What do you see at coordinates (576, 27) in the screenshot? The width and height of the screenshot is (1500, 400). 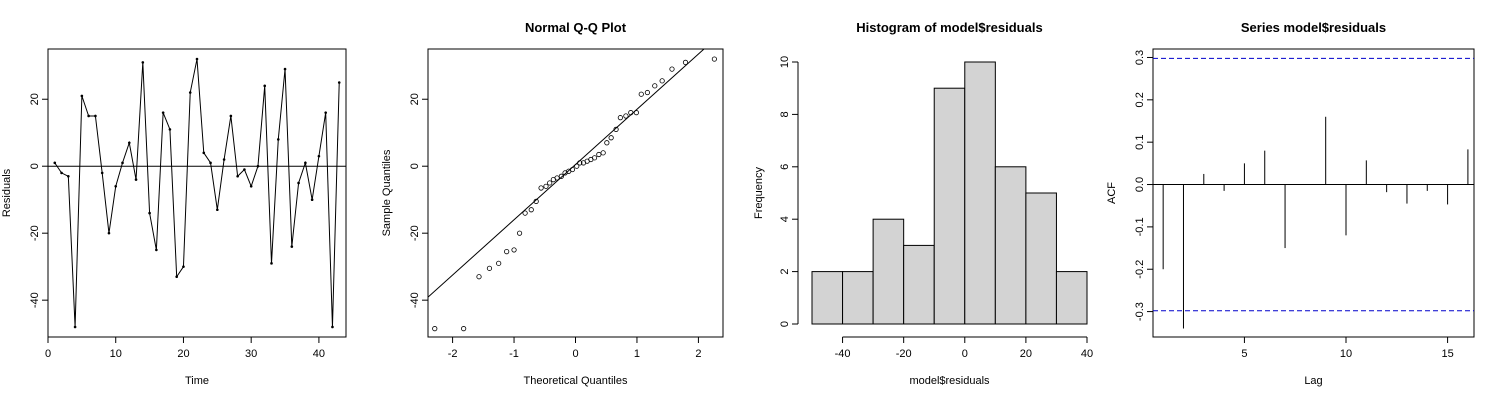 I see `chart-title: Normal Q-Q Plot` at bounding box center [576, 27].